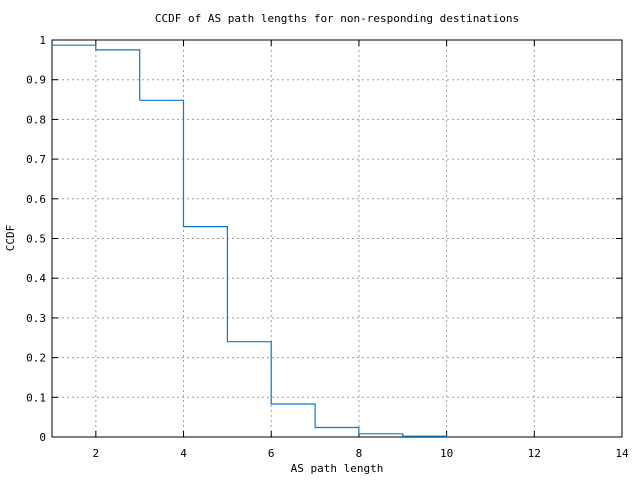 This screenshot has height=480, width=640. What do you see at coordinates (36, 80) in the screenshot?
I see `y-tick-label: 0.9` at bounding box center [36, 80].